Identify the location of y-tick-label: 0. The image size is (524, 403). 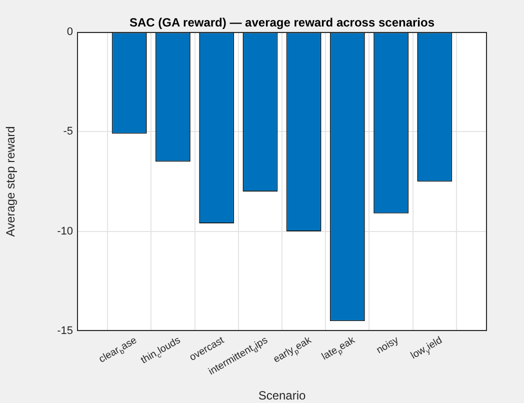
(69, 32).